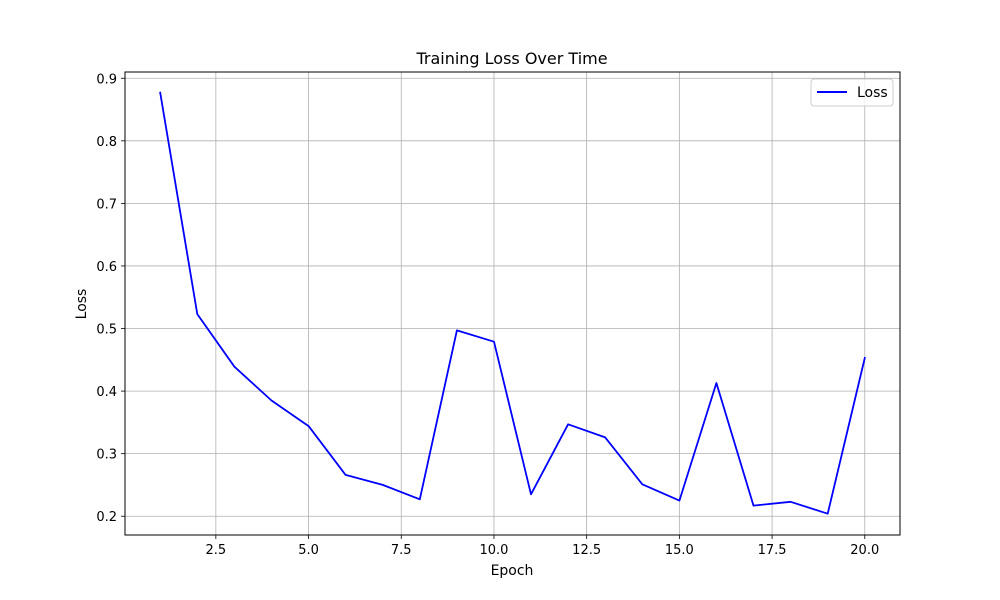  Describe the element at coordinates (511, 58) in the screenshot. I see `chart-title: Training Loss Over Time` at that location.